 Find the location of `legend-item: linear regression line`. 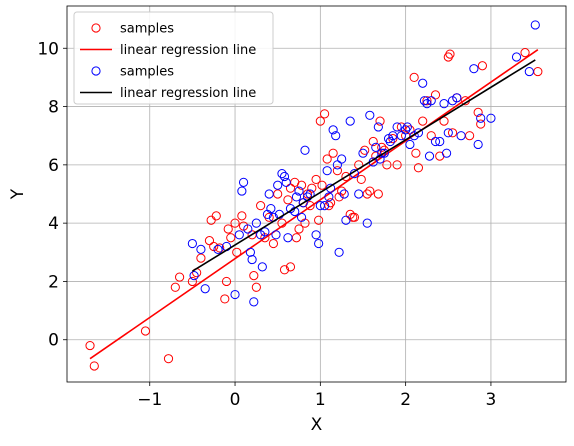

legend-item: linear regression line is located at coordinates (168, 93).